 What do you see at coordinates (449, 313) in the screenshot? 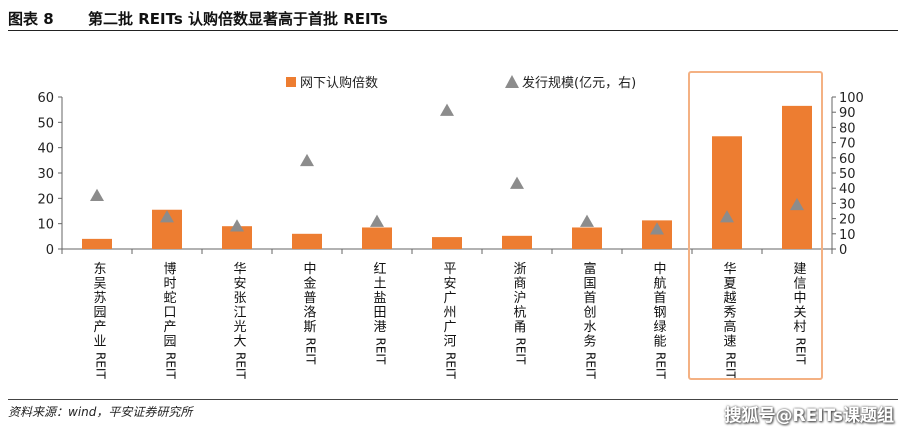
I see `category-label-char: 州` at bounding box center [449, 313].